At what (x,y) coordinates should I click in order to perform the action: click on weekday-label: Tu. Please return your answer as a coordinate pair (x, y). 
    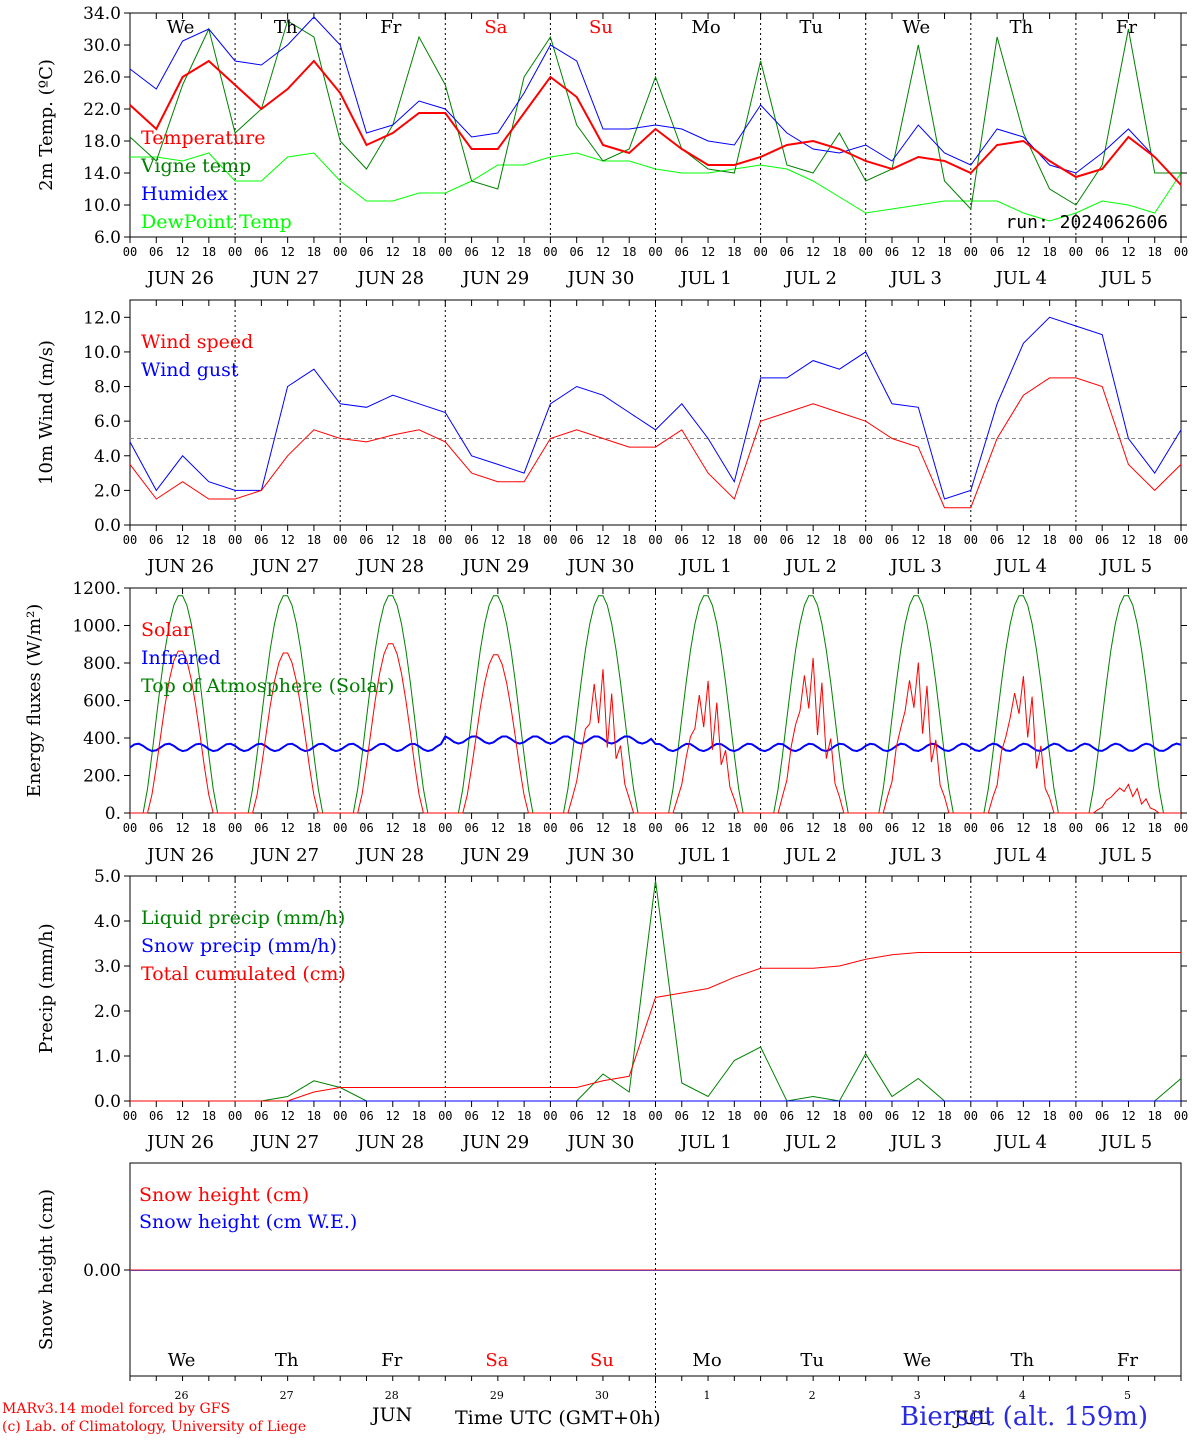
    Looking at the image, I should click on (811, 27).